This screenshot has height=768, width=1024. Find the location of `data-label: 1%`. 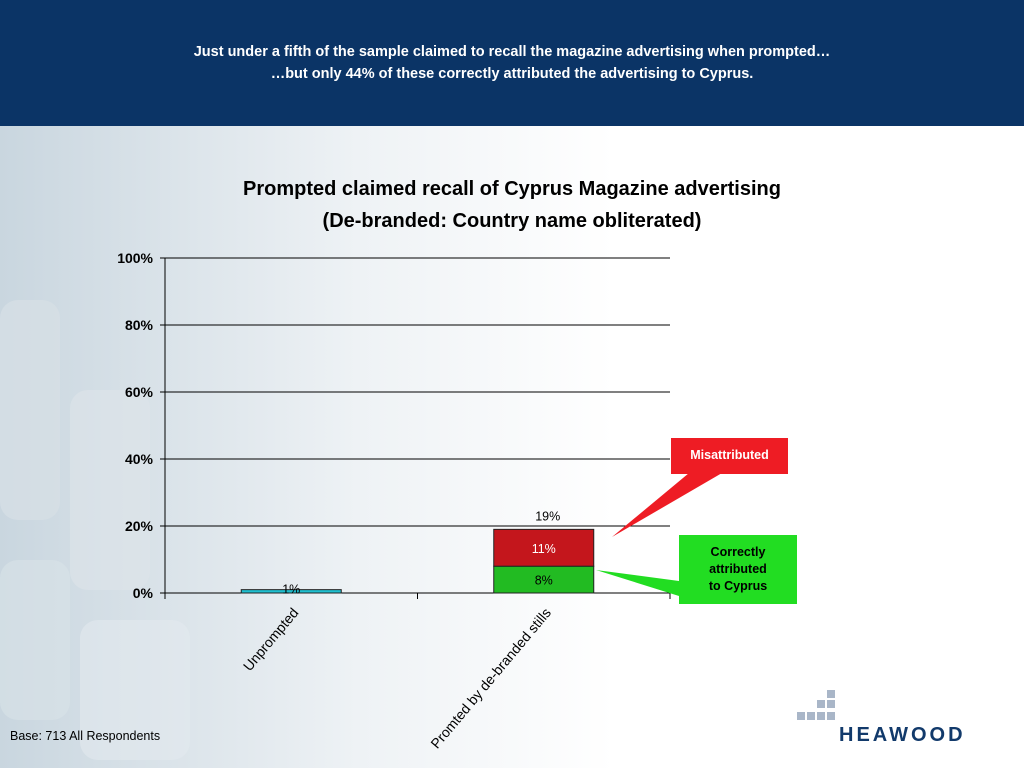

data-label: 1% is located at coordinates (291, 590).